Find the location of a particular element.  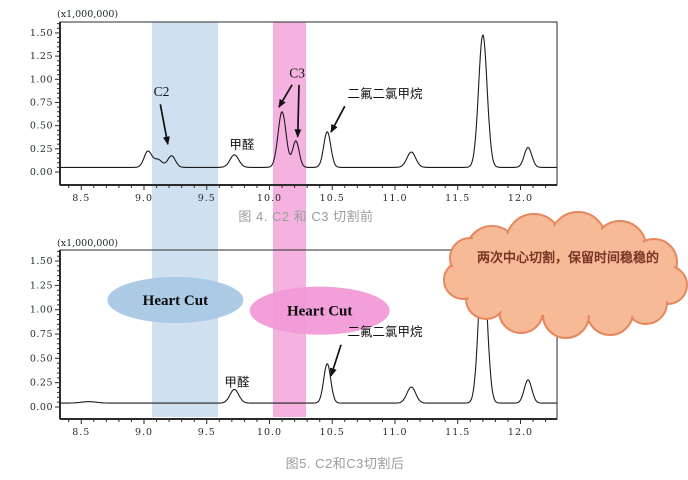

callout-cloud: 两次中心切割，保留时间稳稳的 is located at coordinates (565, 275).